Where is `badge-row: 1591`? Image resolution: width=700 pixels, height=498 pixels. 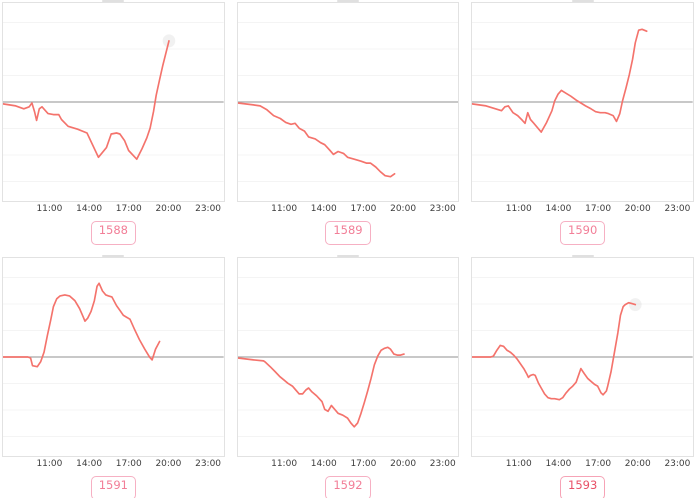
badge-row: 1591 is located at coordinates (113, 487).